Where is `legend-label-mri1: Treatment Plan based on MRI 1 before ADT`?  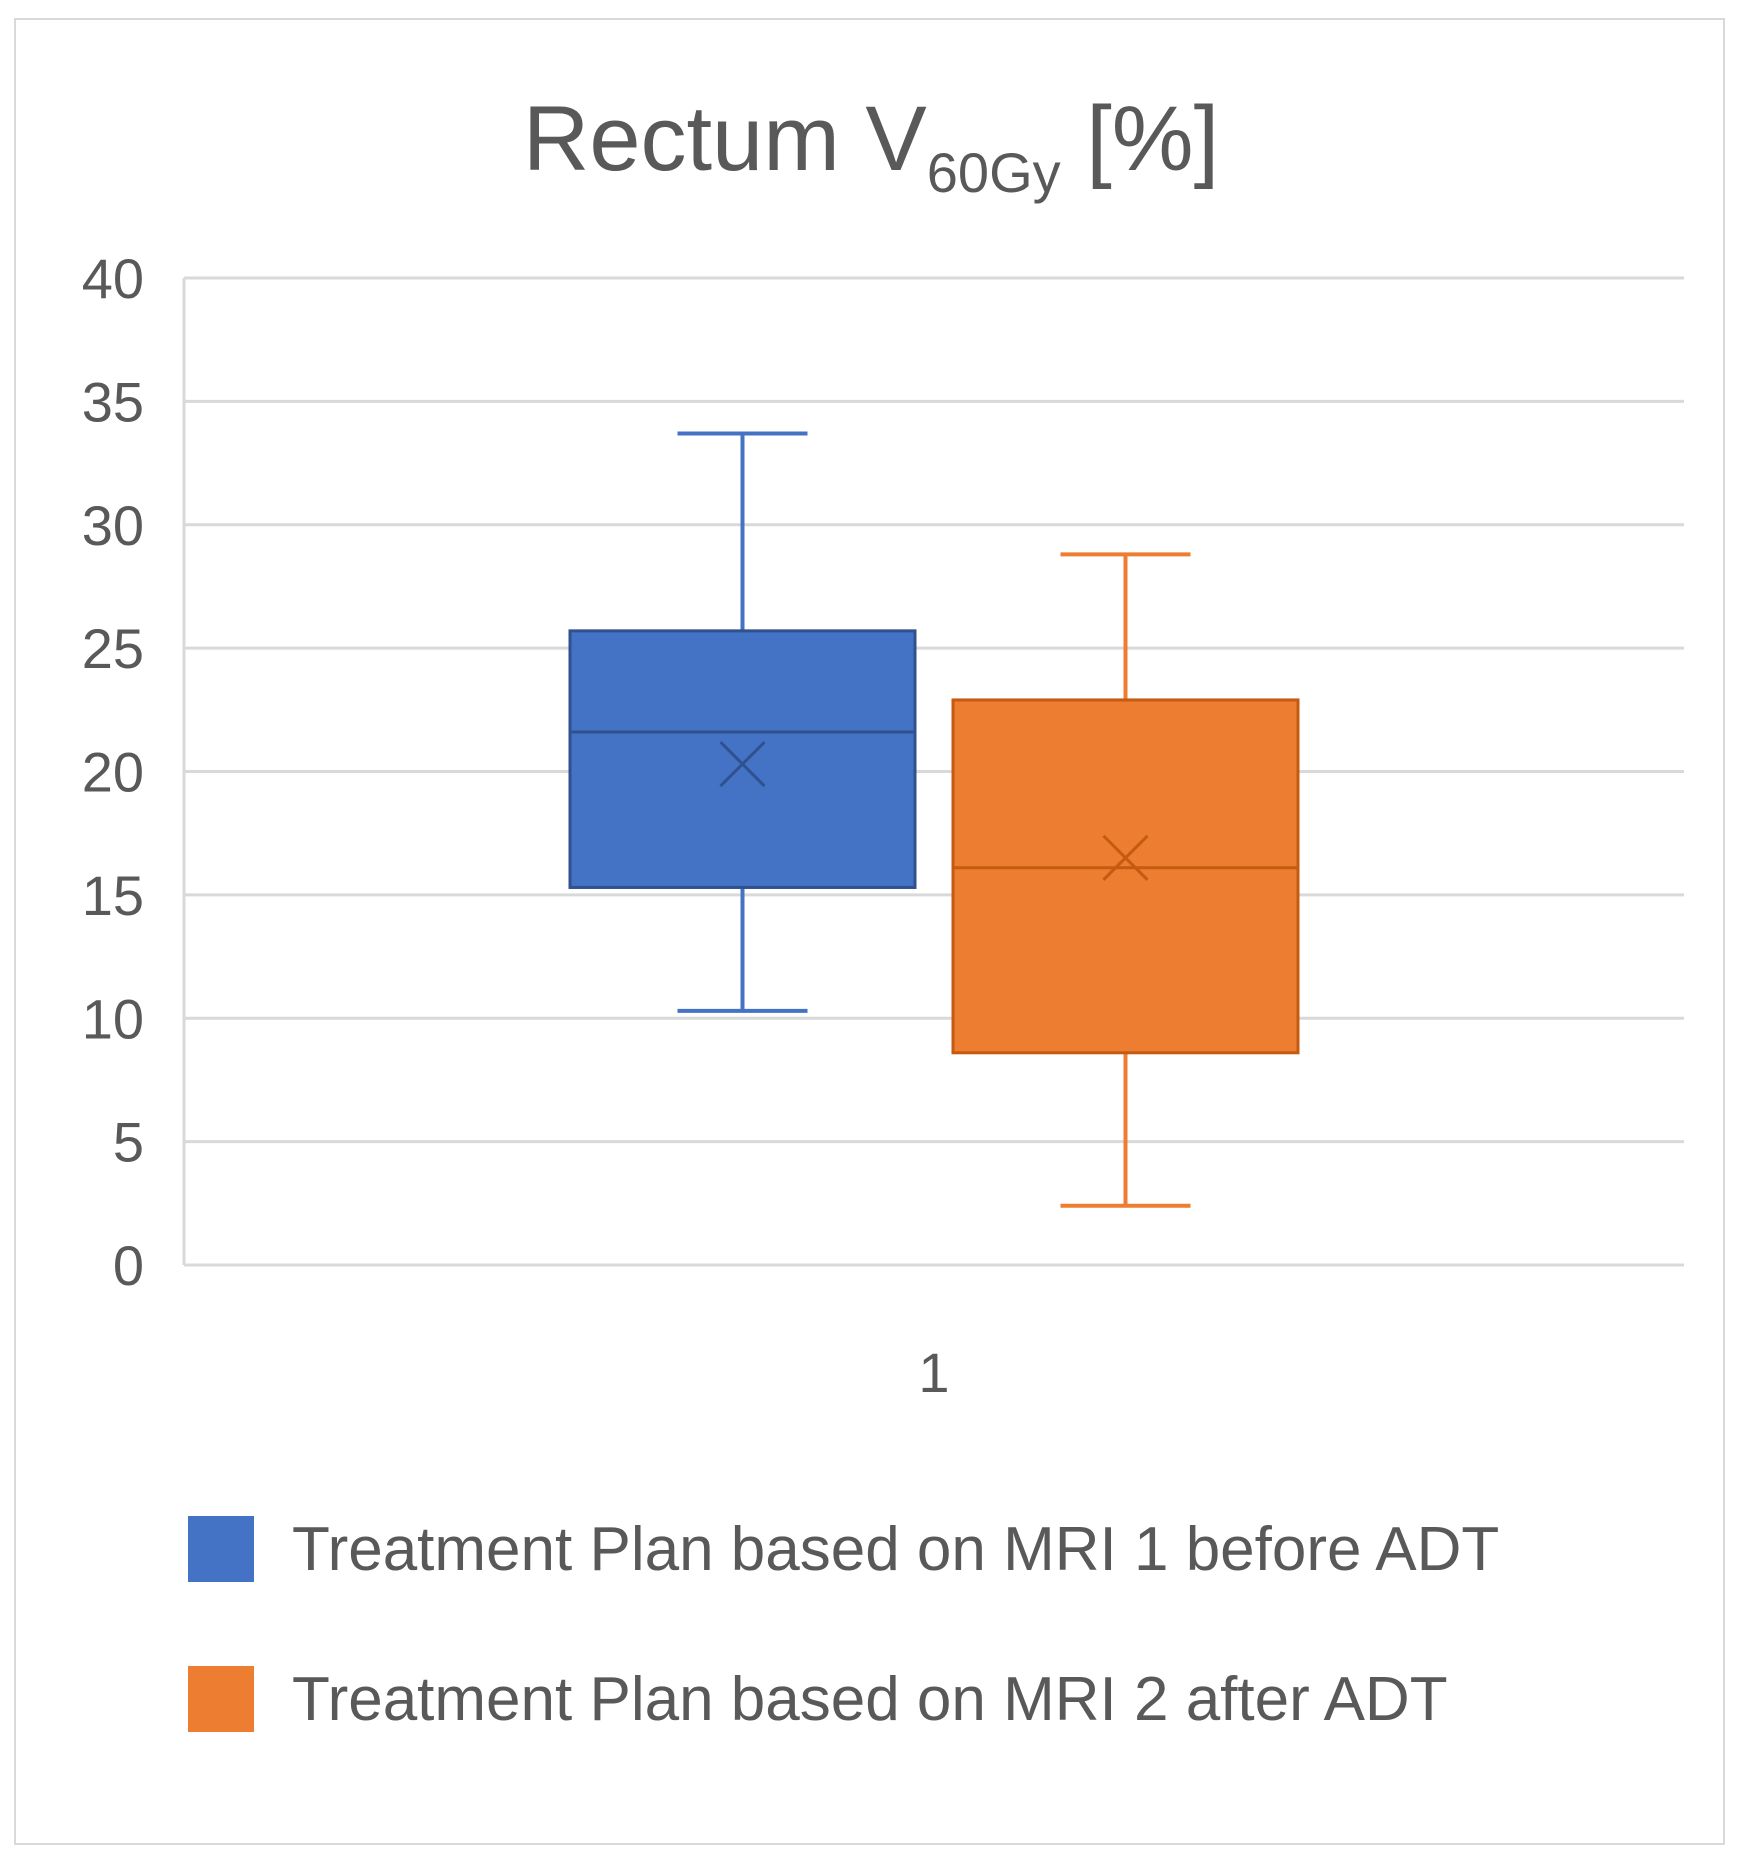 legend-label-mri1: Treatment Plan based on MRI 1 before ADT is located at coordinates (896, 1549).